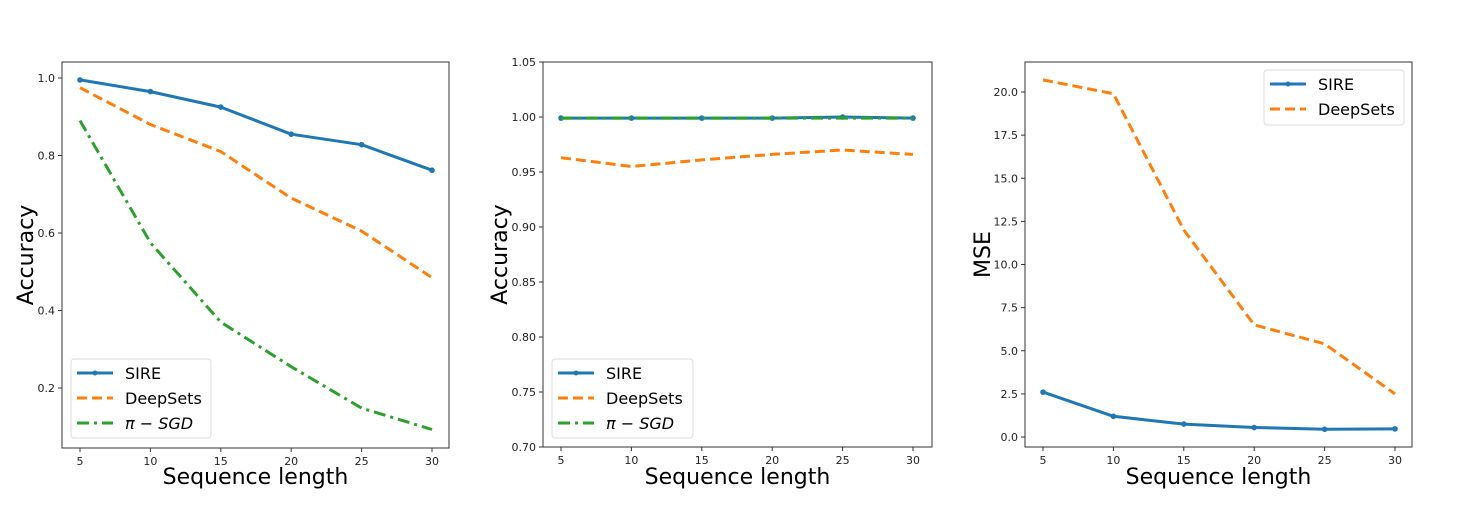 This screenshot has width=1467, height=505. Describe the element at coordinates (47, 78) in the screenshot. I see `y-tick-label: 1.0` at that location.